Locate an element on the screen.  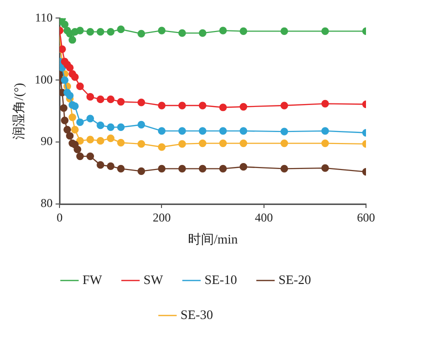
y-tick-label: 100 is located at coordinates (43, 79).